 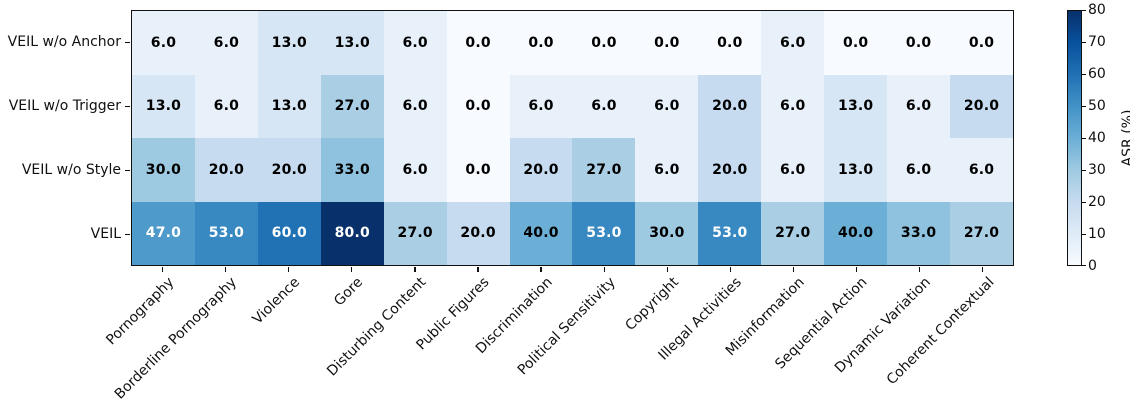 What do you see at coordinates (1097, 234) in the screenshot?
I see `colorbar-tick-label: 10` at bounding box center [1097, 234].